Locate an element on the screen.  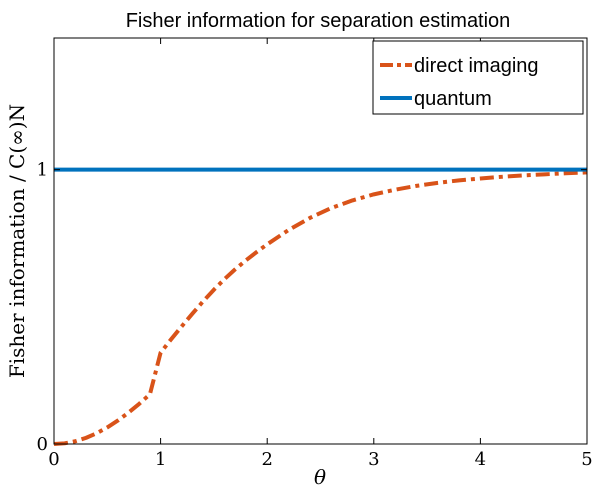
legend-label-quantum: quantum is located at coordinates (453, 99).